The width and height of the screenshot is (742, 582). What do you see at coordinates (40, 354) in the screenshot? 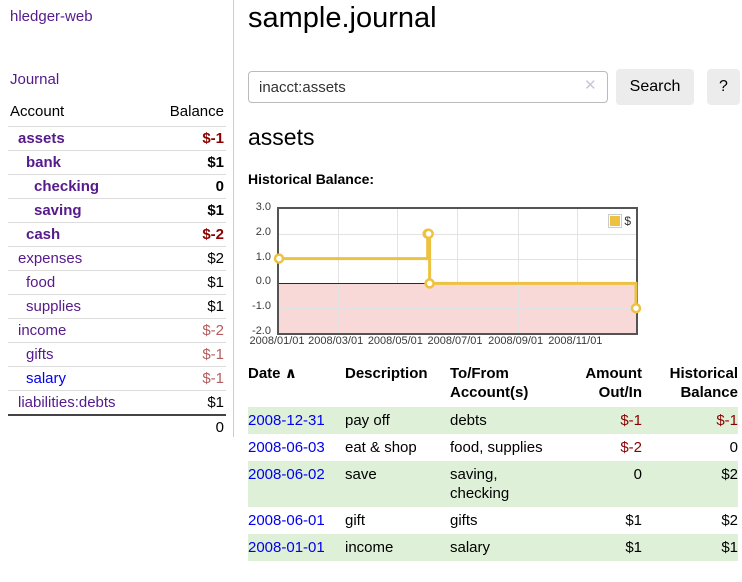
I see `account-link-gifts: gifts` at bounding box center [40, 354].